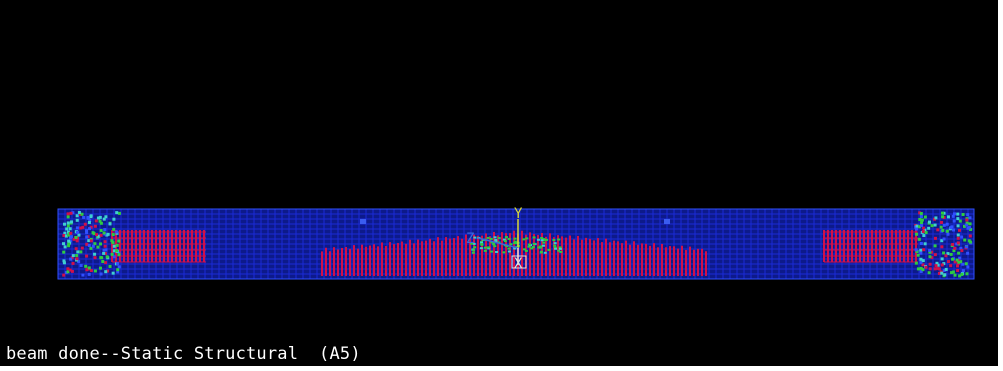  Describe the element at coordinates (470, 239) in the screenshot. I see `triad-z-label: Z` at that location.